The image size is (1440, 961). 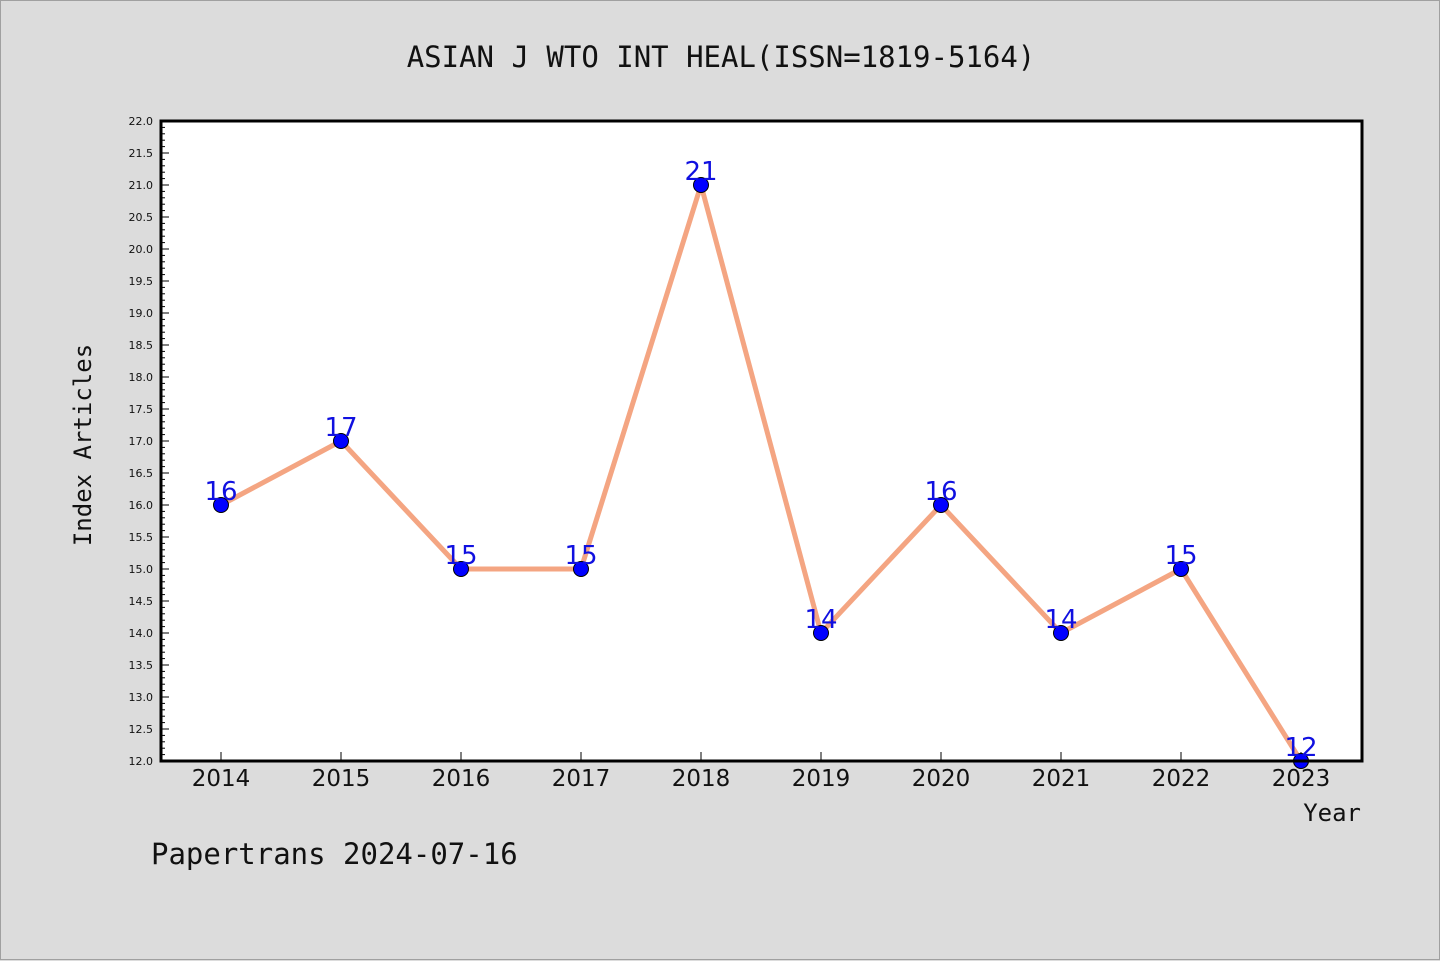 I want to click on y-tick-label: 19.5, so click(x=141, y=281).